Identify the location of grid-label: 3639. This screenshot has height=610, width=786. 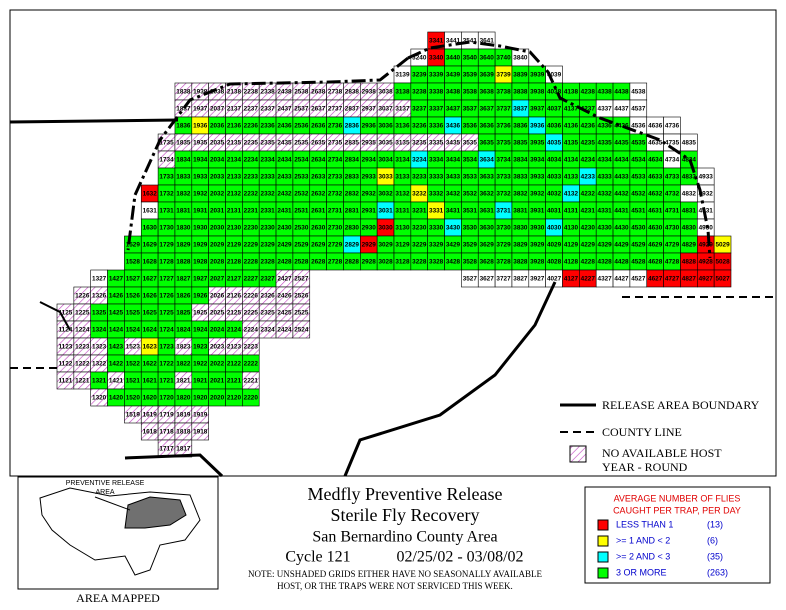
(487, 75).